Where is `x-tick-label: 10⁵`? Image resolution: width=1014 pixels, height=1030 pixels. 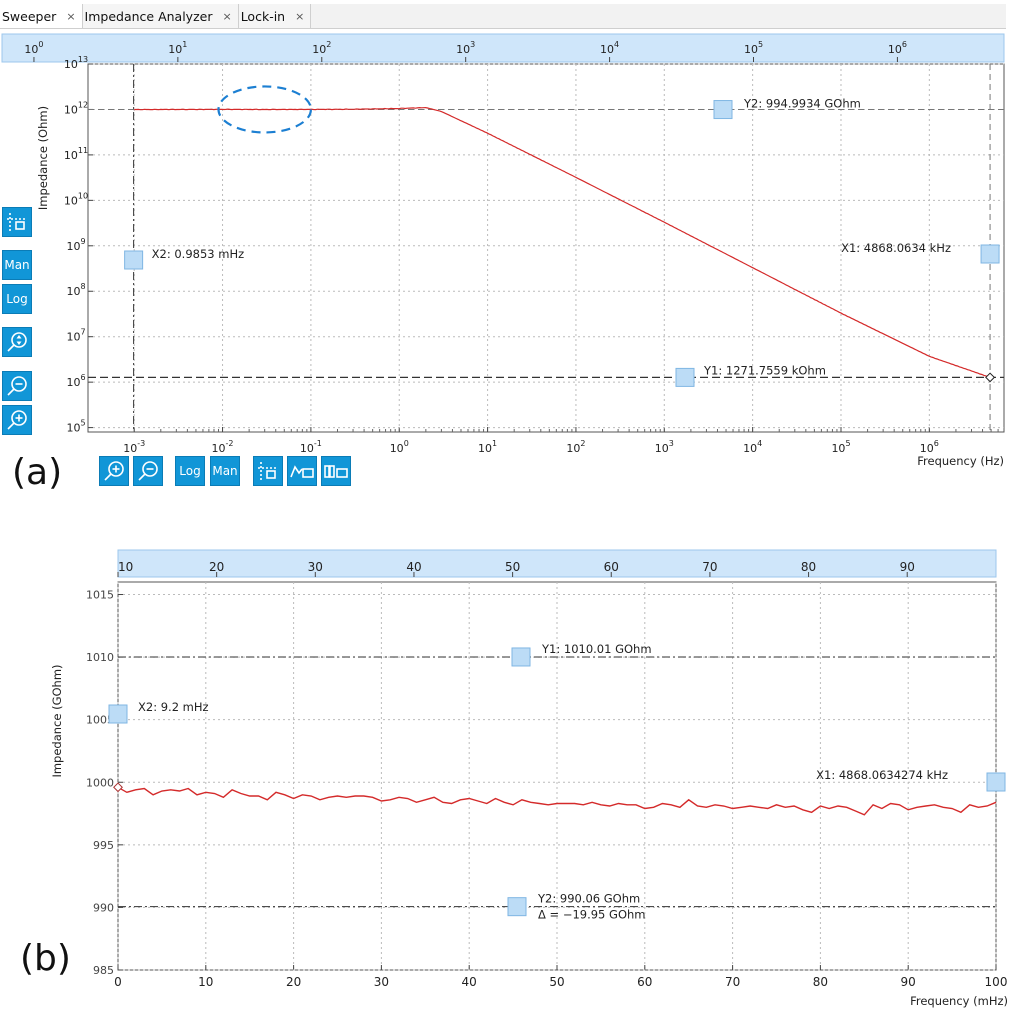 x-tick-label: 10⁵ is located at coordinates (840, 447).